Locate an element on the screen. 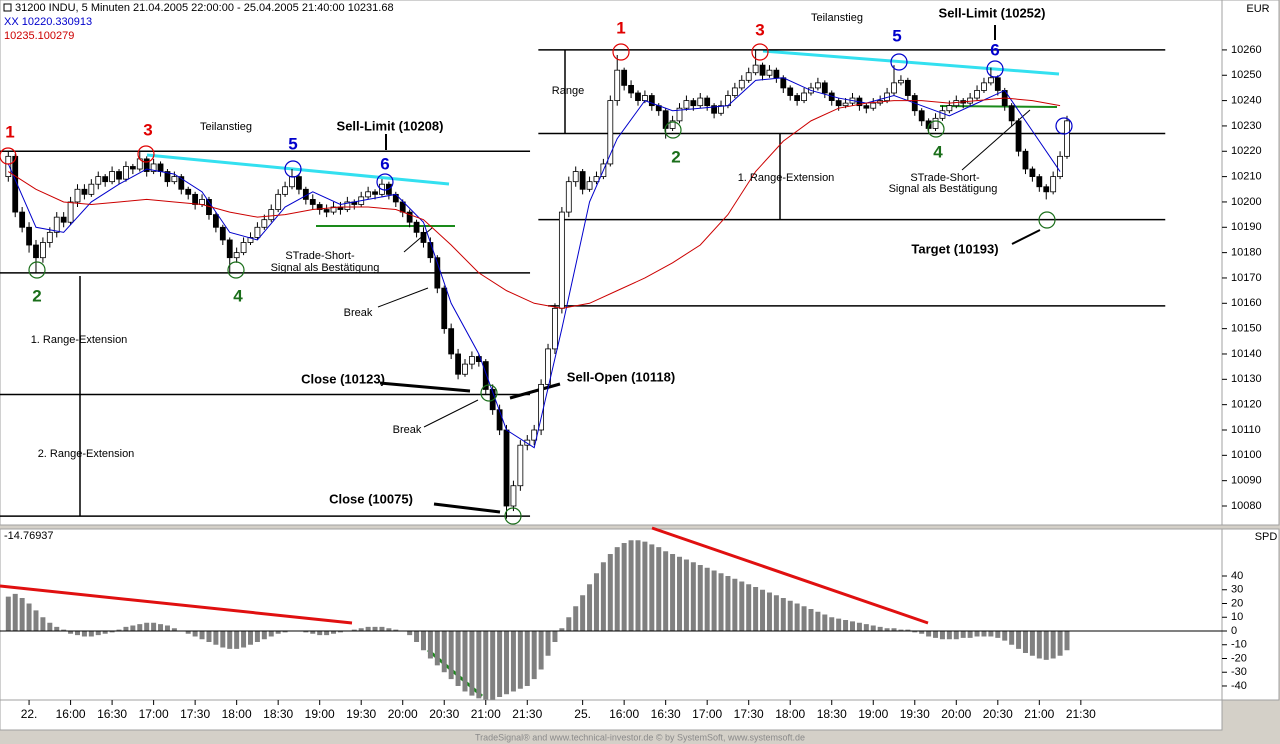  y-tick-label: 10090 is located at coordinates (1246, 481).